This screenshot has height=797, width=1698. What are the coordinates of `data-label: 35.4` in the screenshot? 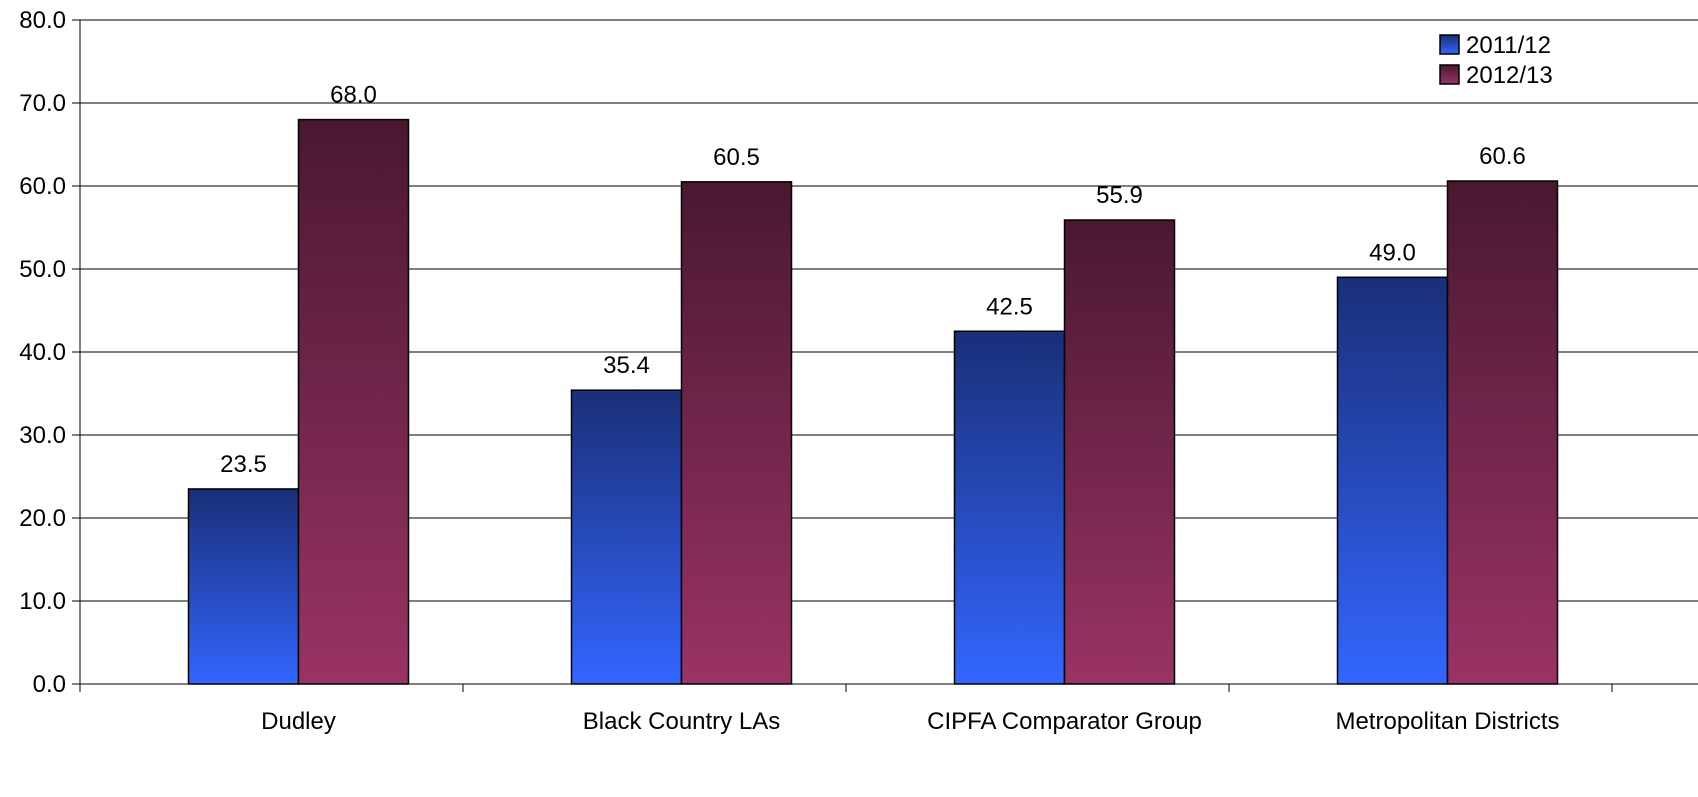 It's located at (626, 365).